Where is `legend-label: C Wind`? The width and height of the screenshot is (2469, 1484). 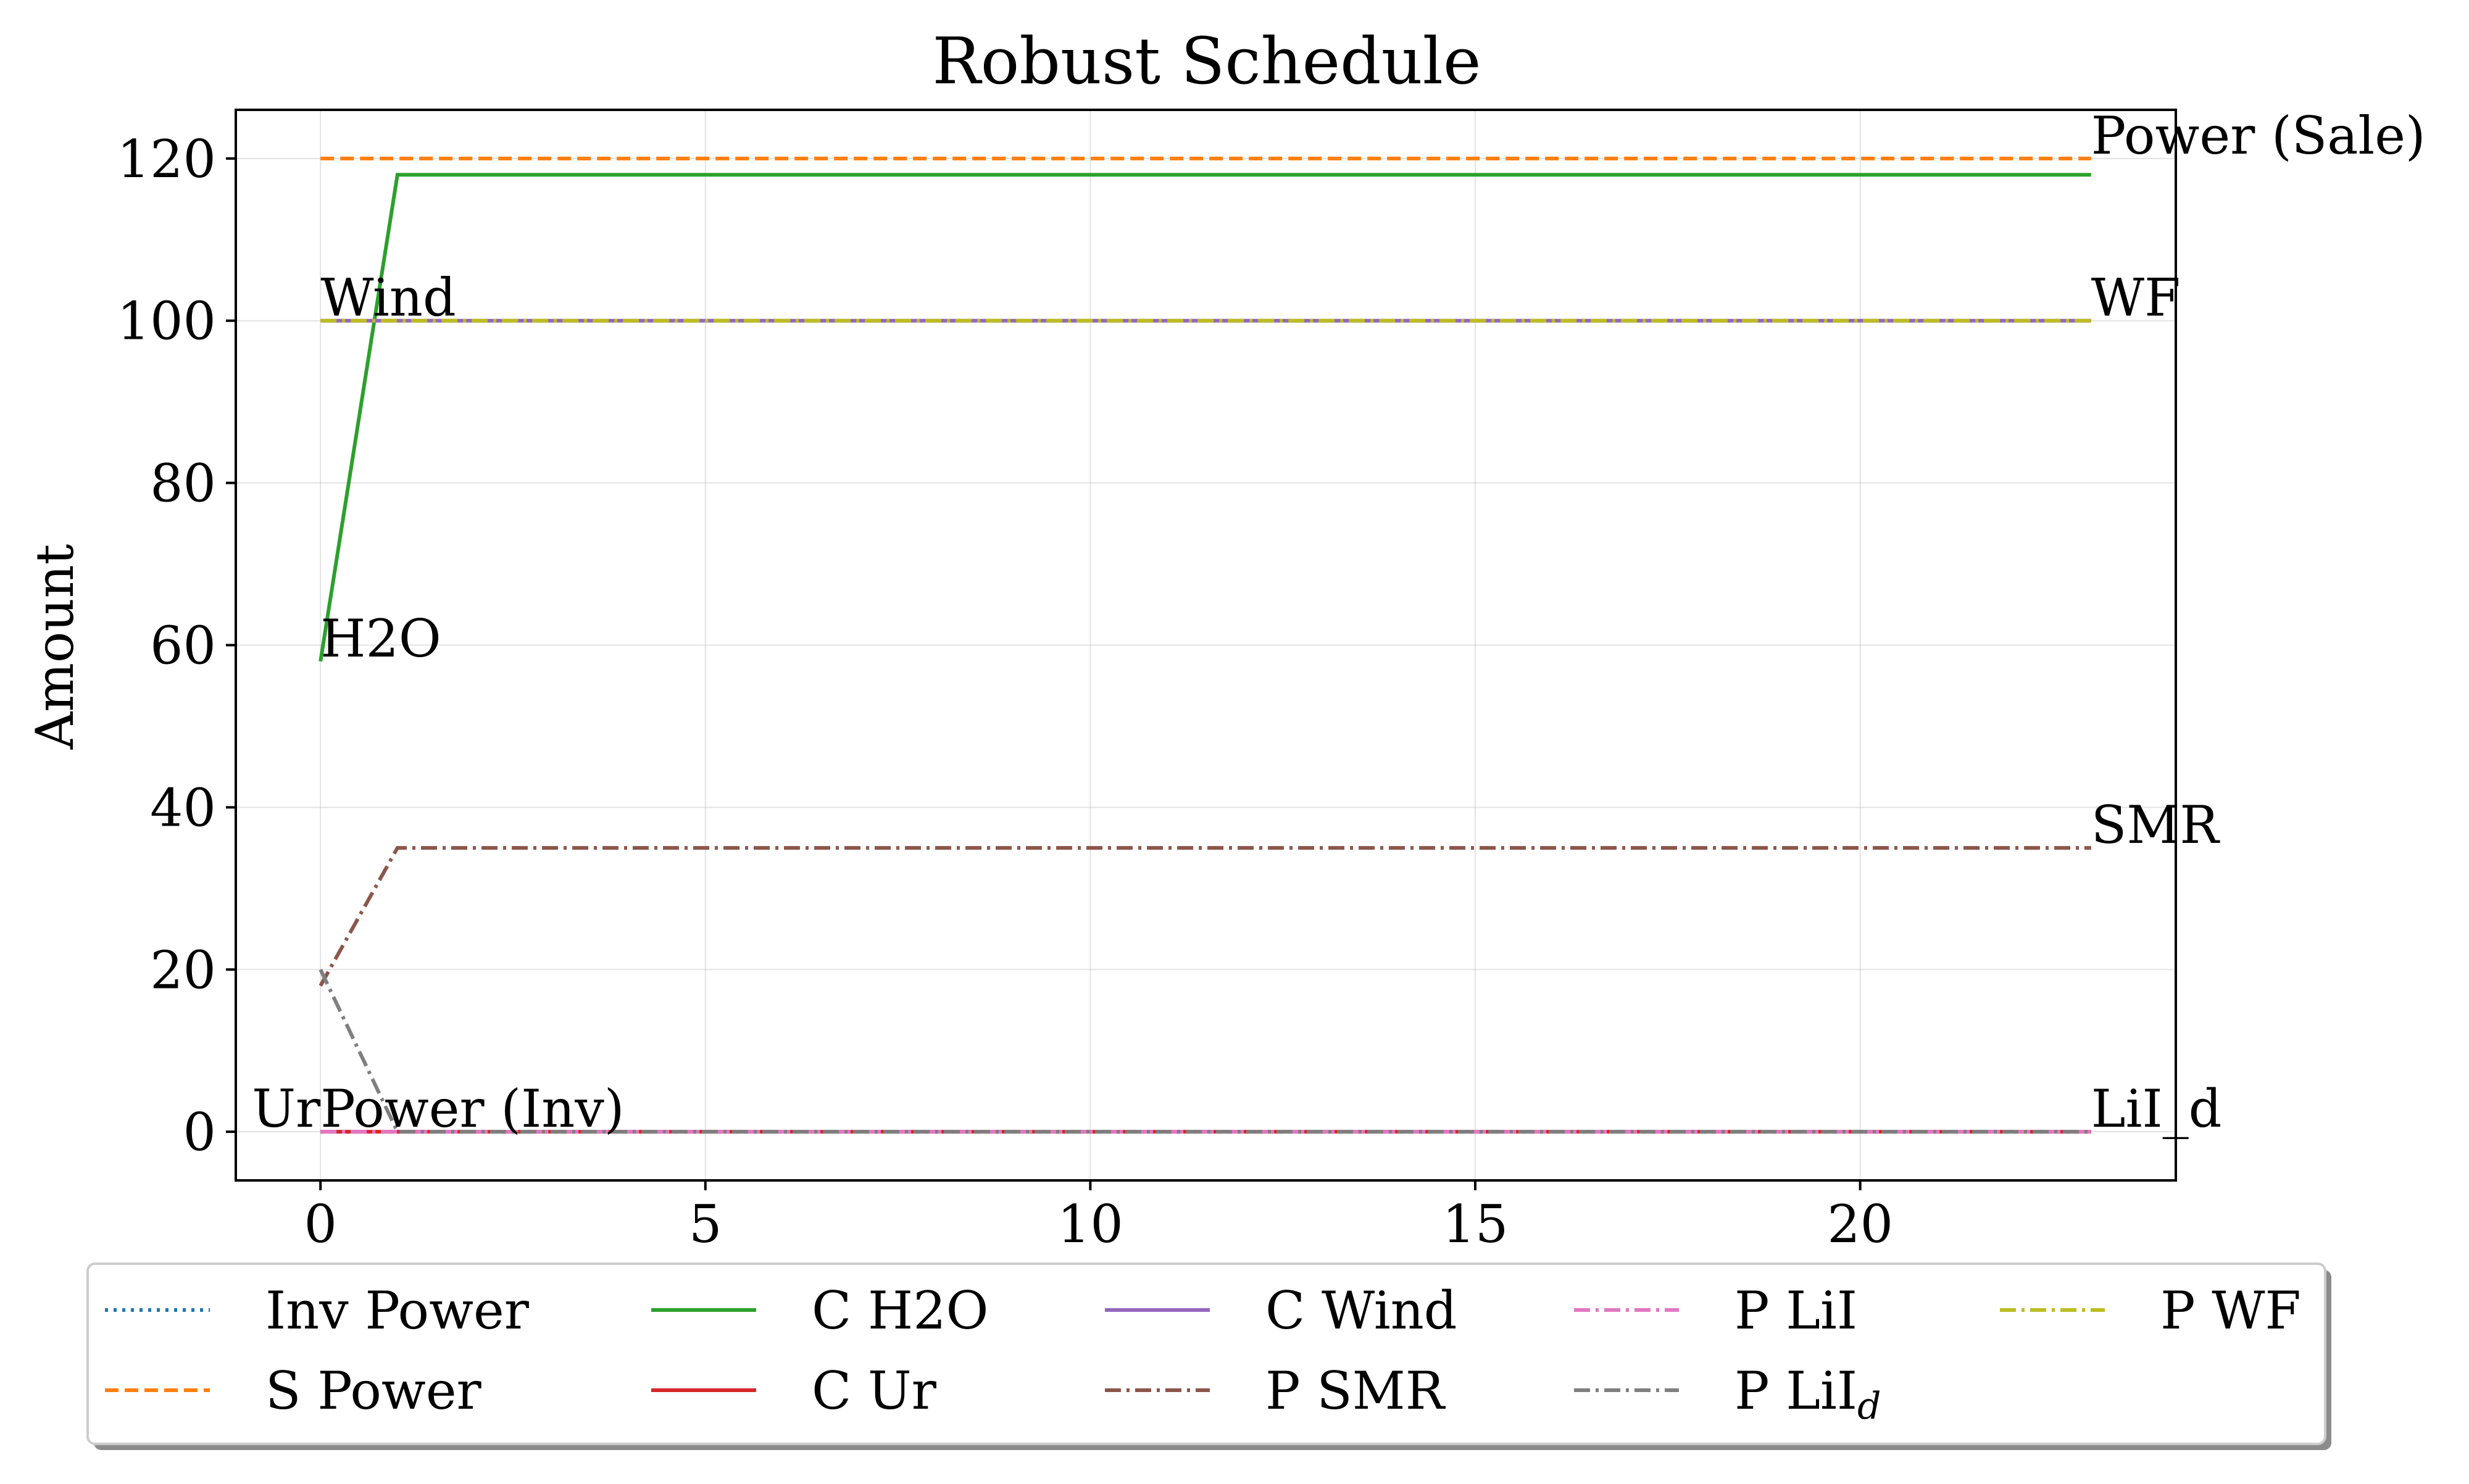
legend-label: C Wind is located at coordinates (1361, 1310).